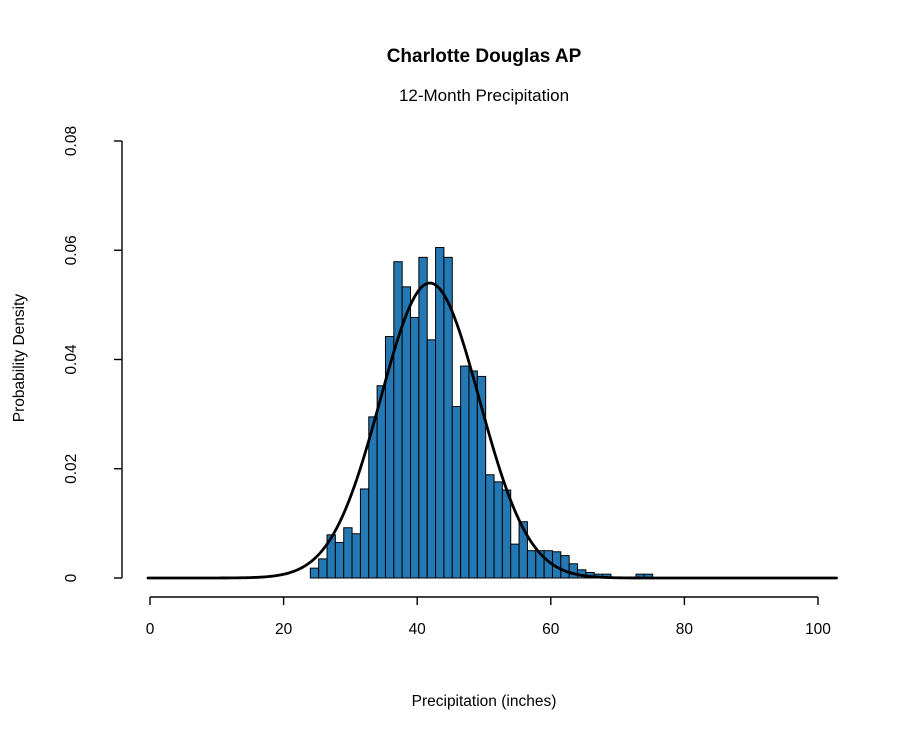 Image resolution: width=900 pixels, height=750 pixels. I want to click on x-tick-label: 40, so click(418, 629).